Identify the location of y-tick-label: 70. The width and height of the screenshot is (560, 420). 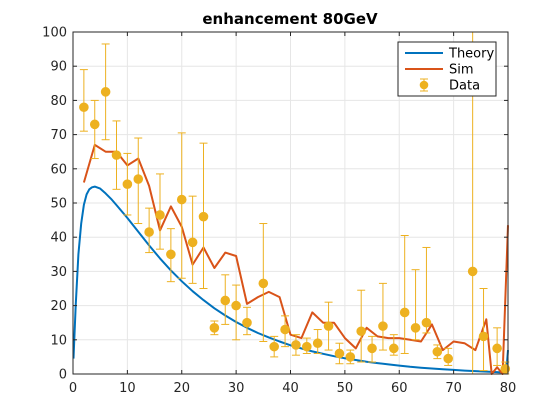
(58, 135).